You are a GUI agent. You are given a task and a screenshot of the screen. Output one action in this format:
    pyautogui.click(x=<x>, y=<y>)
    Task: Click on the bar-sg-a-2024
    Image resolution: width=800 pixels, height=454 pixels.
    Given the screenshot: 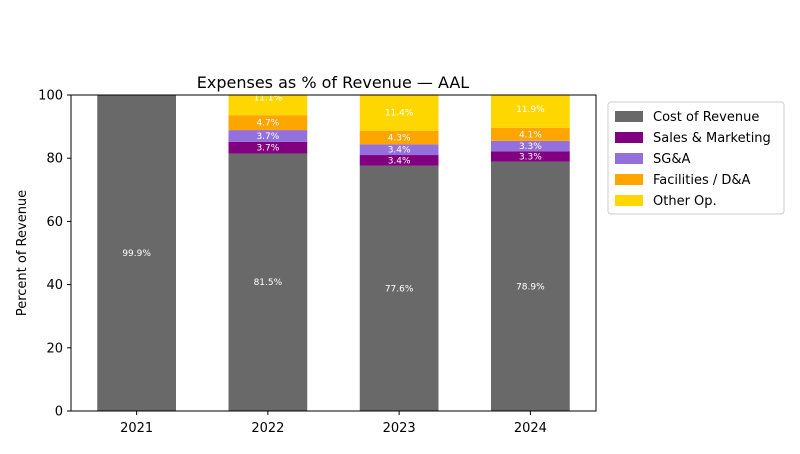 What is the action you would take?
    pyautogui.click(x=530, y=146)
    